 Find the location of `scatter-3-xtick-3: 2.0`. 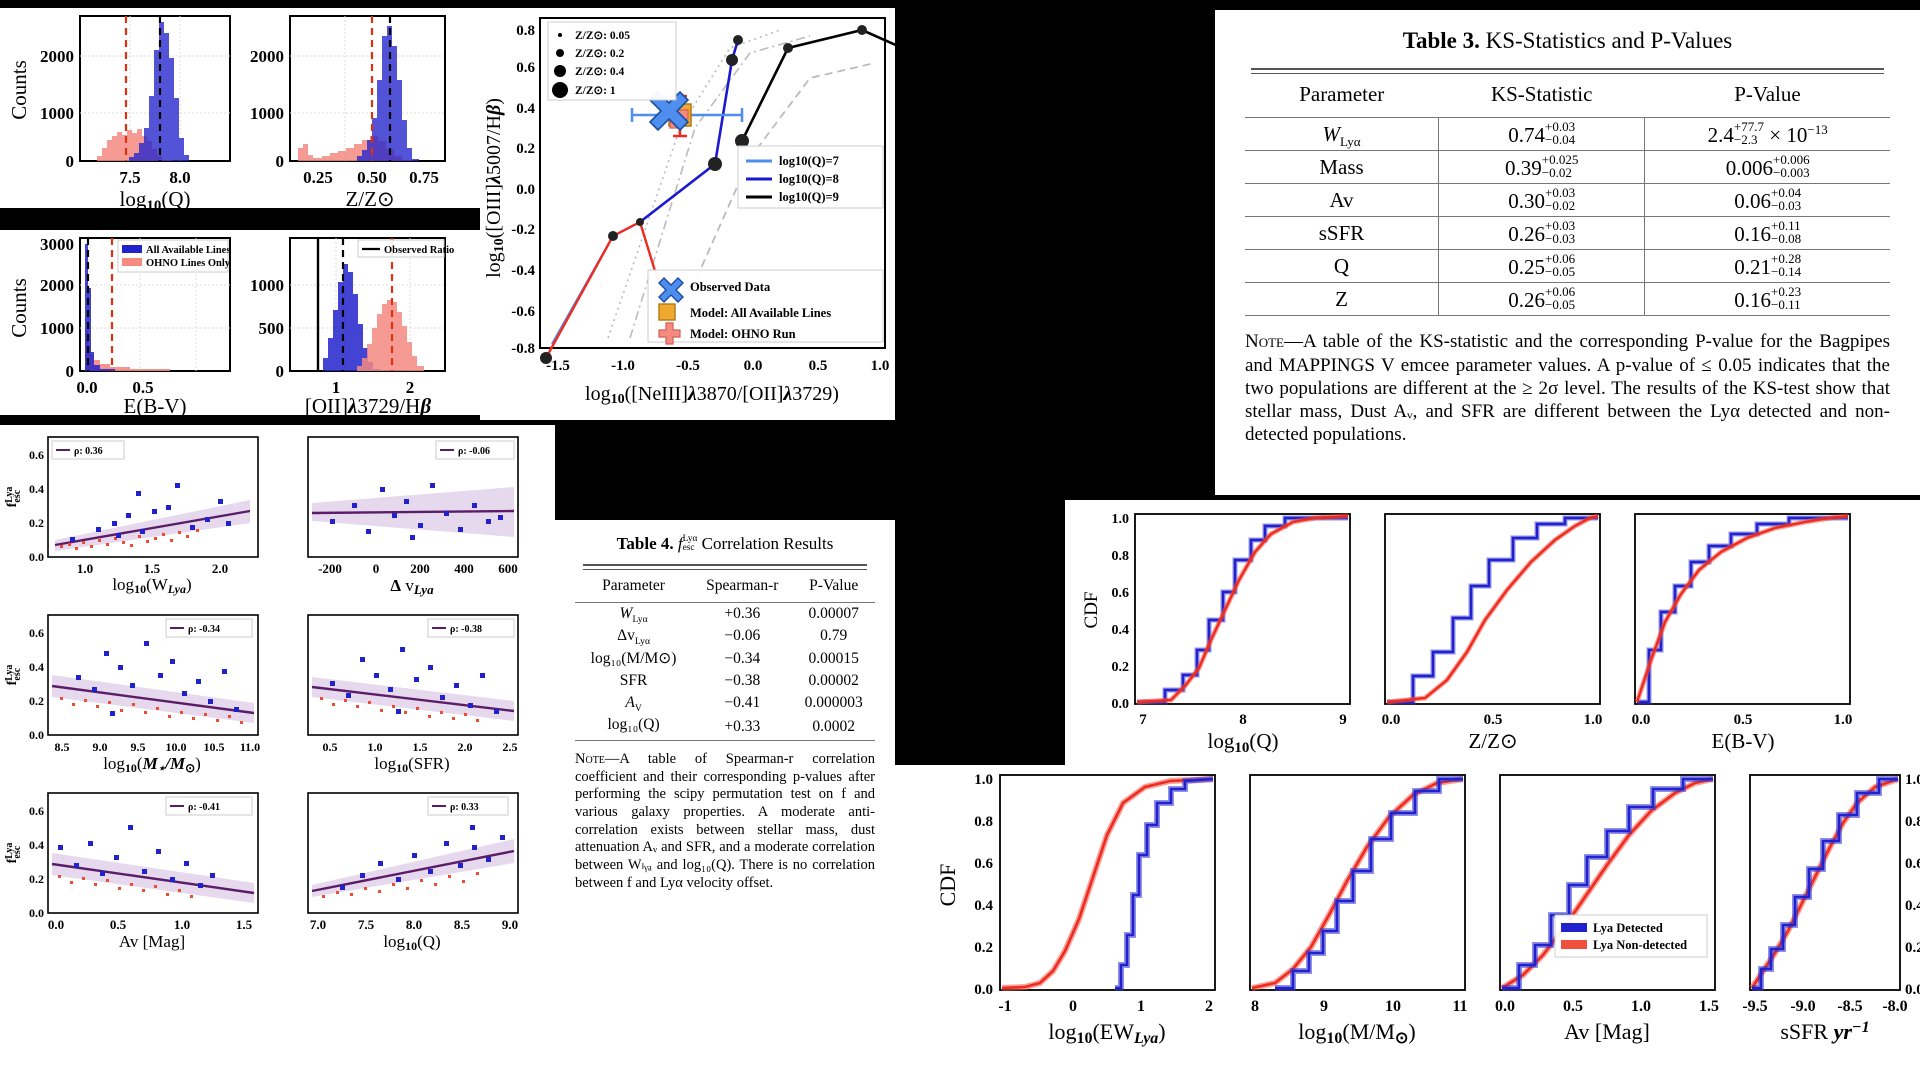

scatter-3-xtick-3: 2.0 is located at coordinates (465, 747).